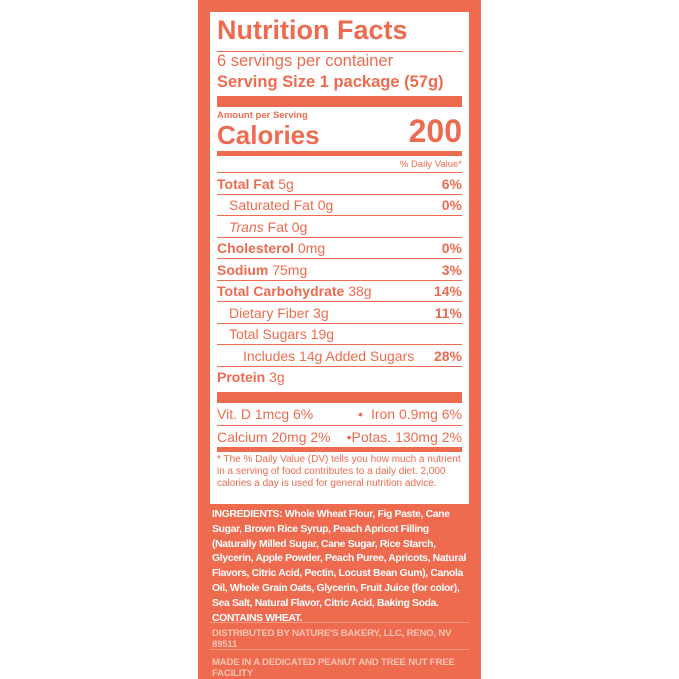 The image size is (679, 679). I want to click on servings: 6 servings per container, so click(339, 61).